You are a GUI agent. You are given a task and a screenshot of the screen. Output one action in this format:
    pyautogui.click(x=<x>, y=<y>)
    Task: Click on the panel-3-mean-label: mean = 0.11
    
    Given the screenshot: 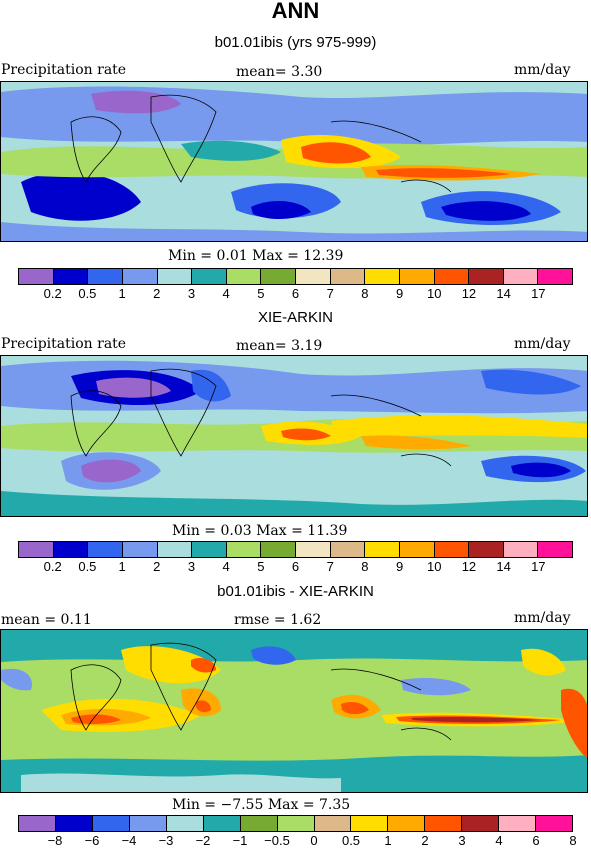 What is the action you would take?
    pyautogui.click(x=46, y=620)
    